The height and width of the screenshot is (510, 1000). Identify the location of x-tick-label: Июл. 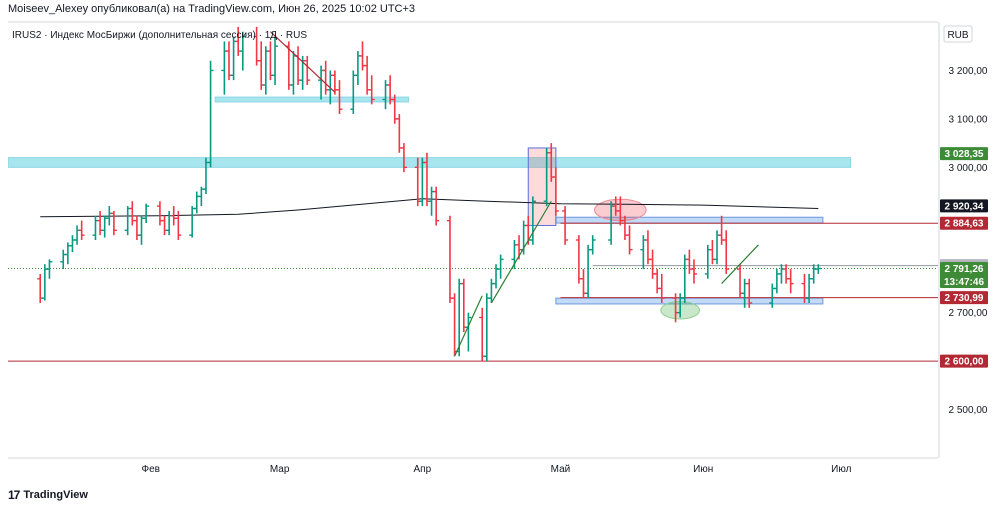
(841, 469).